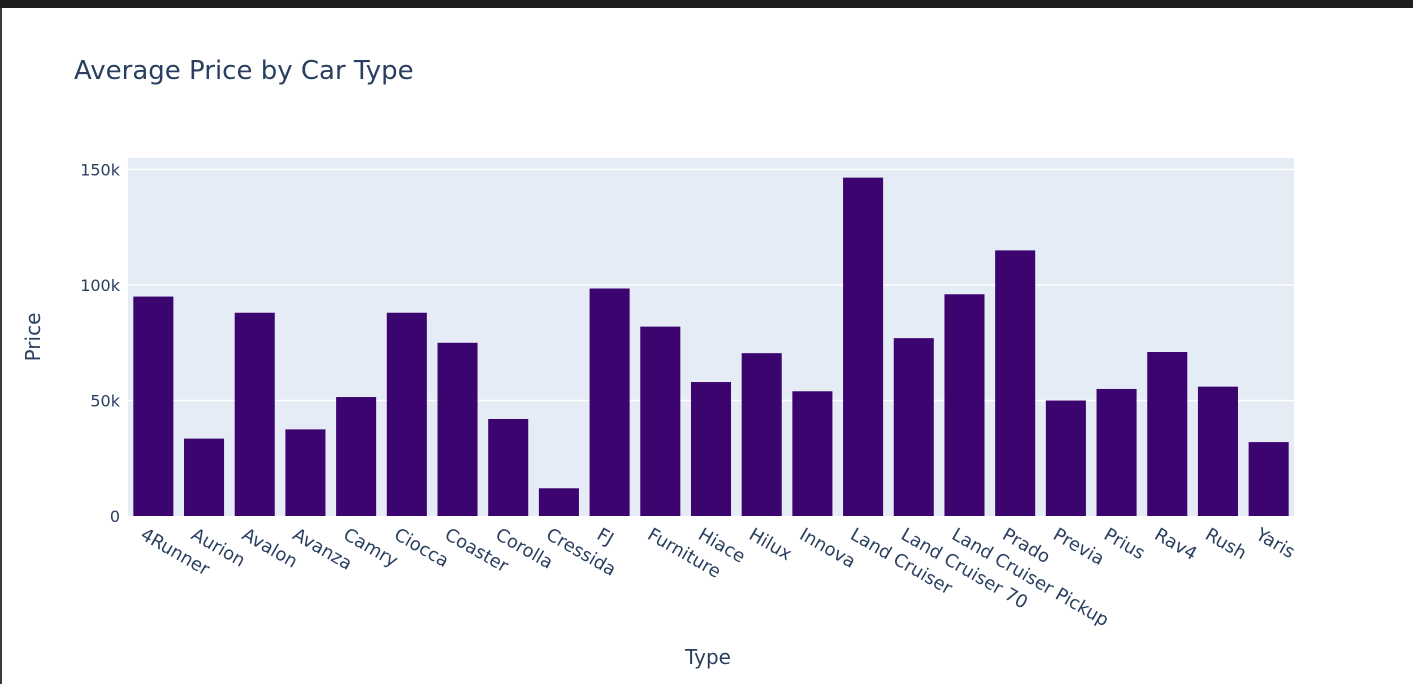  Describe the element at coordinates (1176, 544) in the screenshot. I see `x-tick-label: Rav4` at that location.